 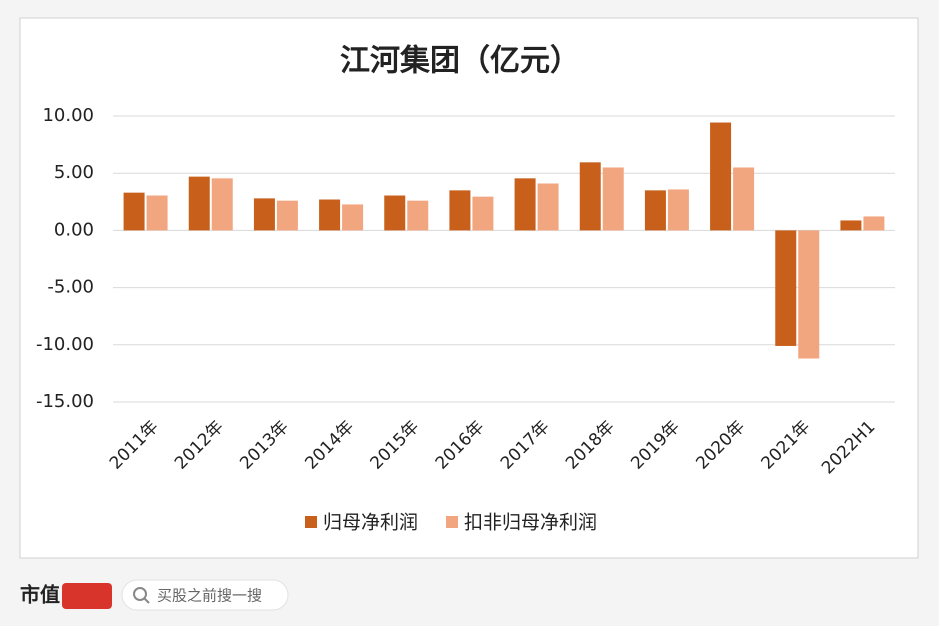 I want to click on search-placeholder: 买股之前搜一搜, so click(x=209, y=596).